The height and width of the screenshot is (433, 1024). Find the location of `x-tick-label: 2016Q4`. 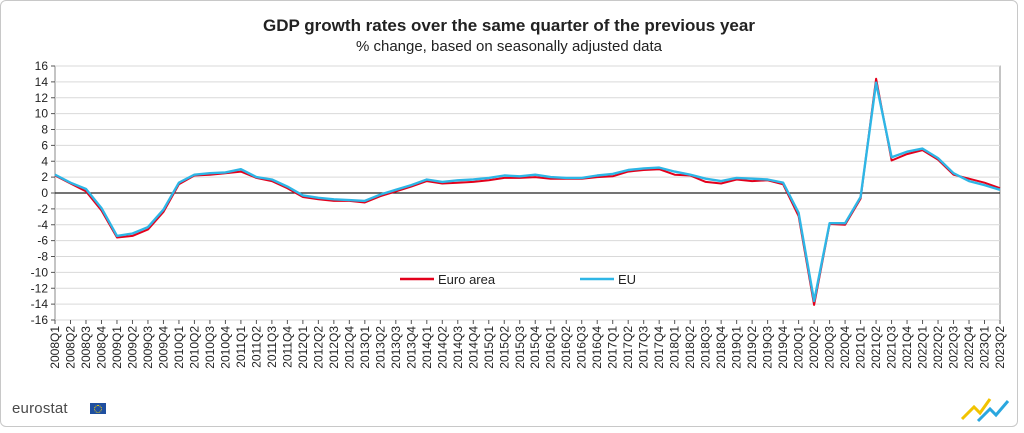

x-tick-label: 2016Q4 is located at coordinates (597, 347).